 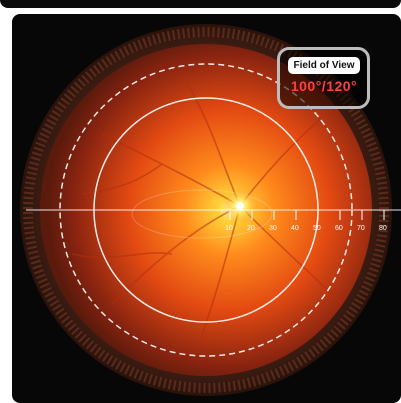 What do you see at coordinates (324, 86) in the screenshot?
I see `fov-badge-value: 100°/120°` at bounding box center [324, 86].